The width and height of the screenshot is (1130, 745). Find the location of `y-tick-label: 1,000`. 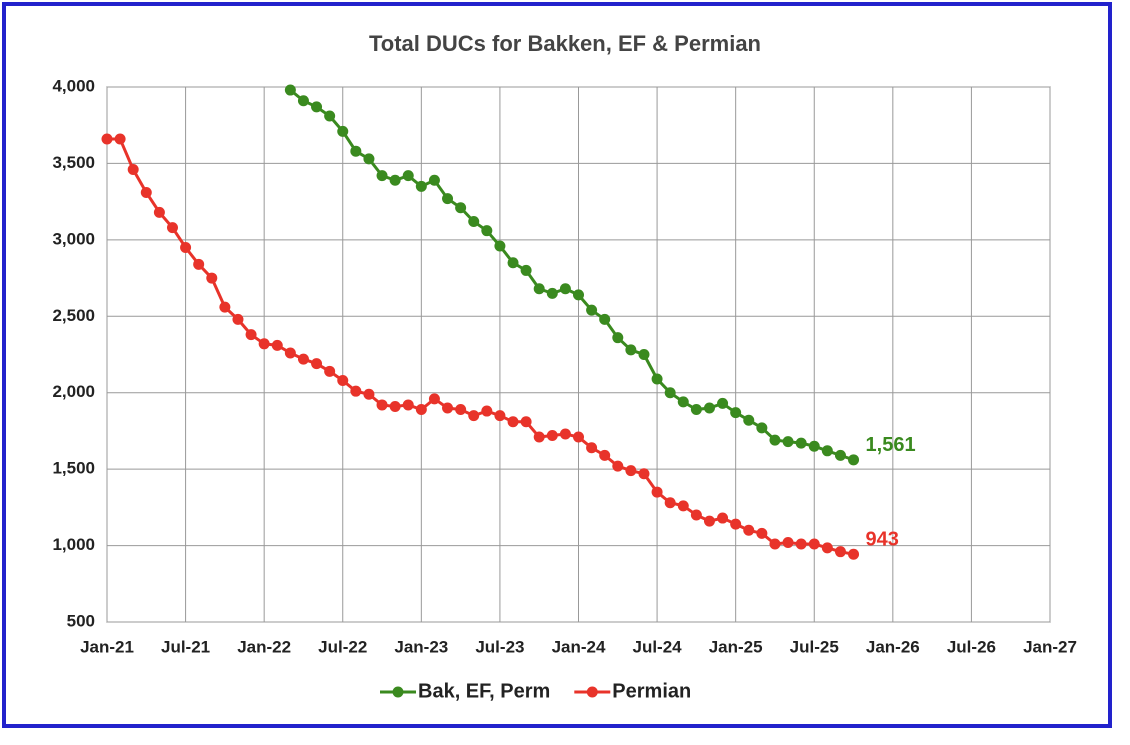

y-tick-label: 1,000 is located at coordinates (73, 544).